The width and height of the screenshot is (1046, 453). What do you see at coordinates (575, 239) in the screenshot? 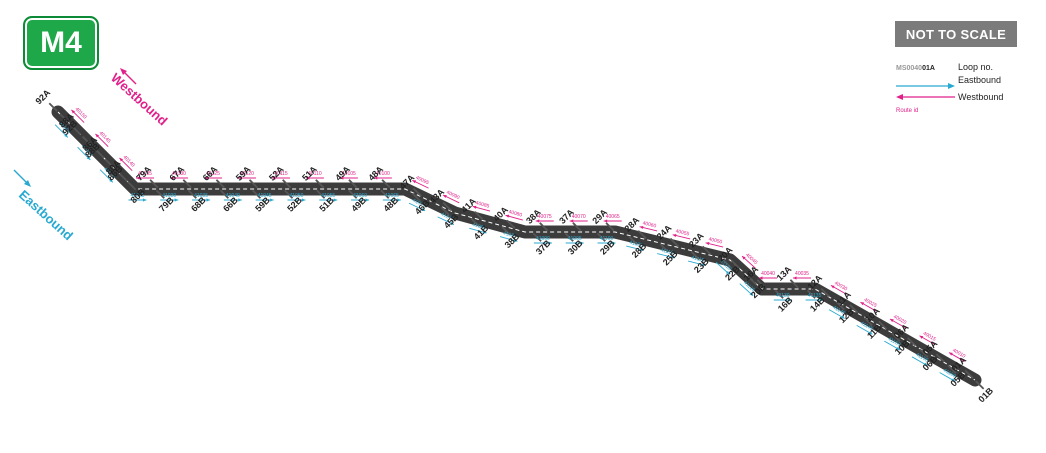
I see `eastbound-route-id: 41095` at bounding box center [575, 239].